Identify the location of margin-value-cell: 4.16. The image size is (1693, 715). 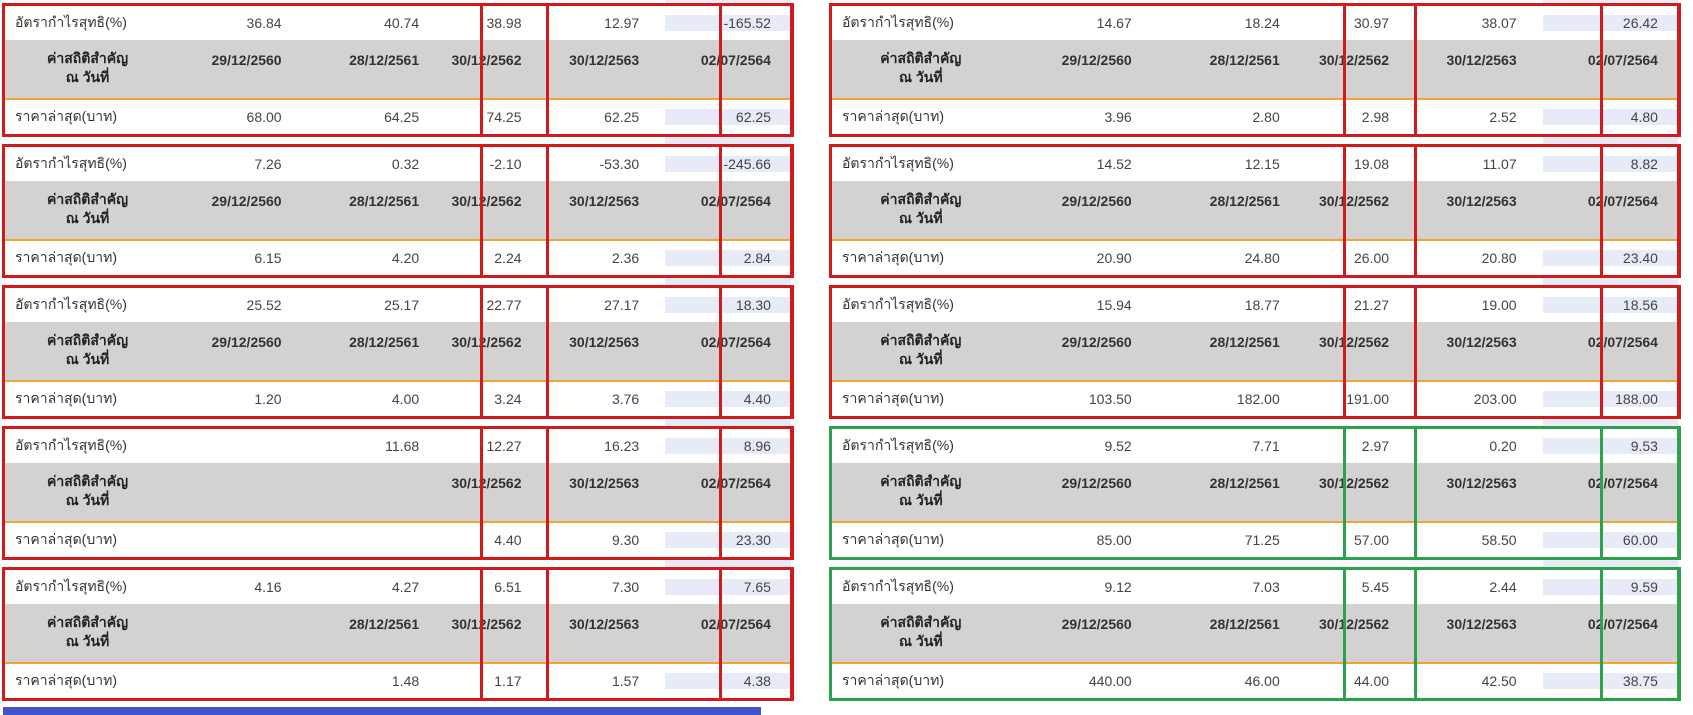
(268, 587).